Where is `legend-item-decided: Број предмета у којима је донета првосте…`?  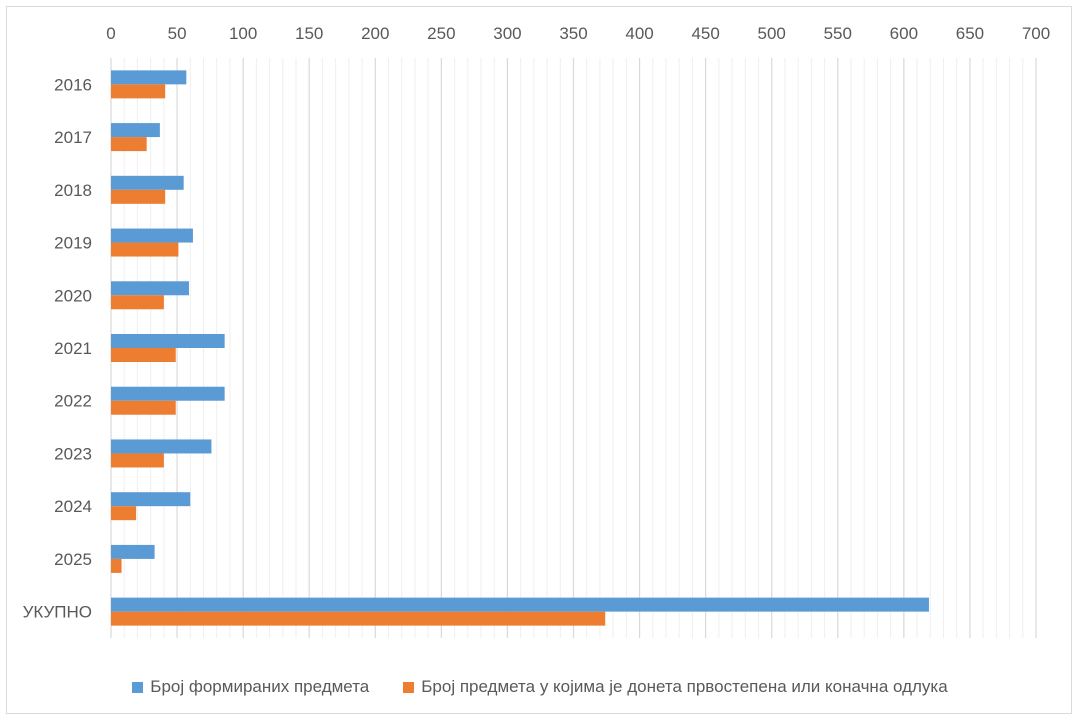
legend-item-decided: Број предмета у којима је донета првосте… is located at coordinates (675, 687).